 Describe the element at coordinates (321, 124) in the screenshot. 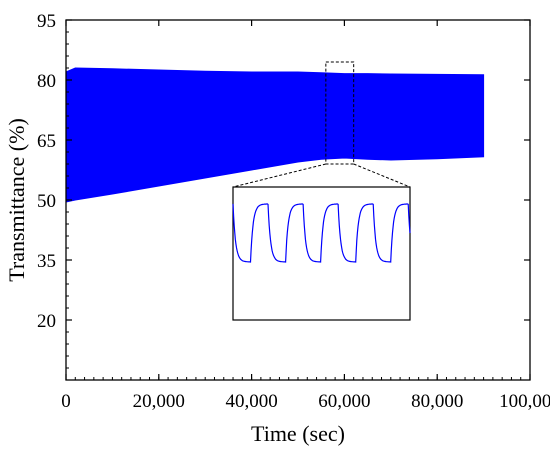

I see `zoom-indicator` at that location.